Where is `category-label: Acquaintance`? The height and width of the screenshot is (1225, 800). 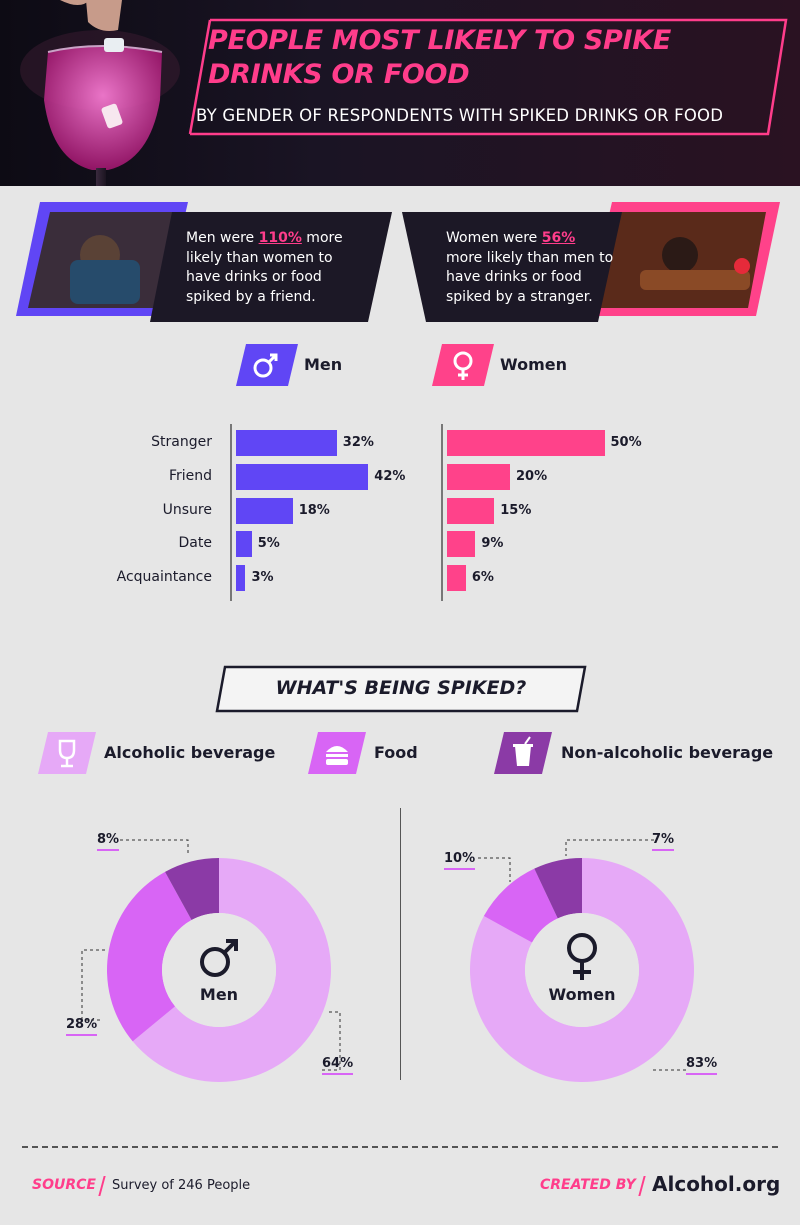 category-label: Acquaintance is located at coordinates (164, 577).